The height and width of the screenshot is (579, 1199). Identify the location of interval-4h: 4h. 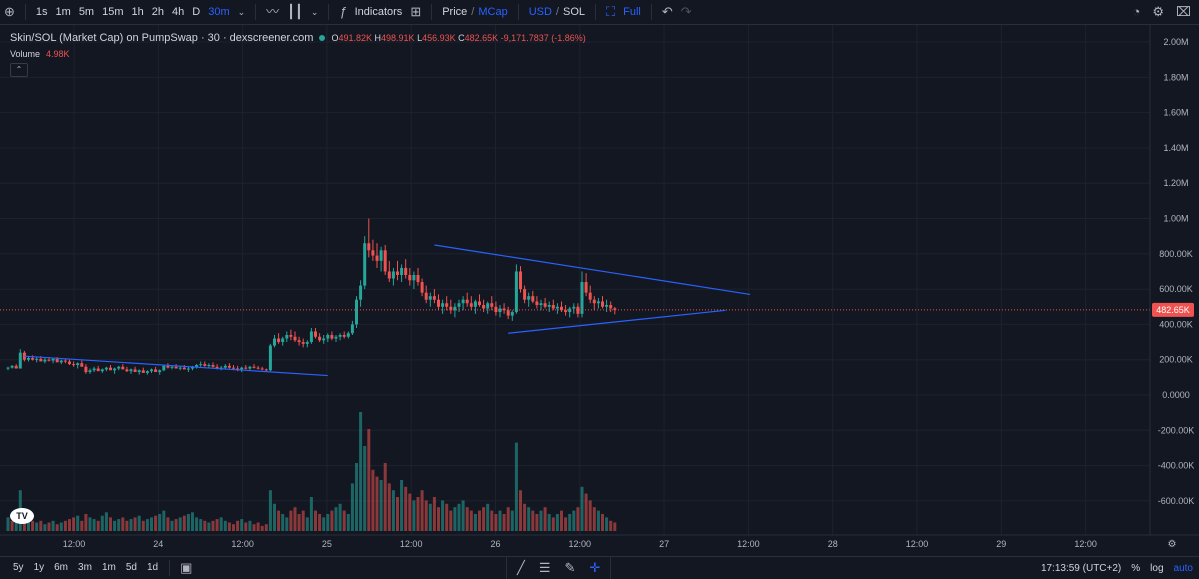
(178, 12).